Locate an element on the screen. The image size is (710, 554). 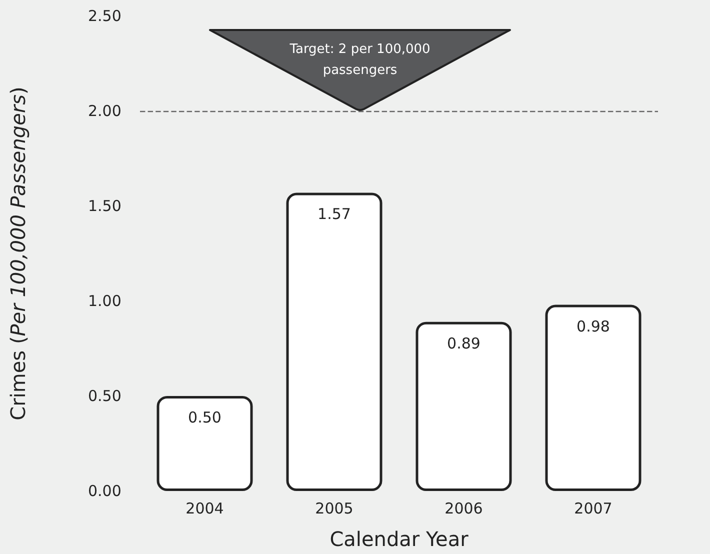
y-tick-label: 0.00 is located at coordinates (105, 491).